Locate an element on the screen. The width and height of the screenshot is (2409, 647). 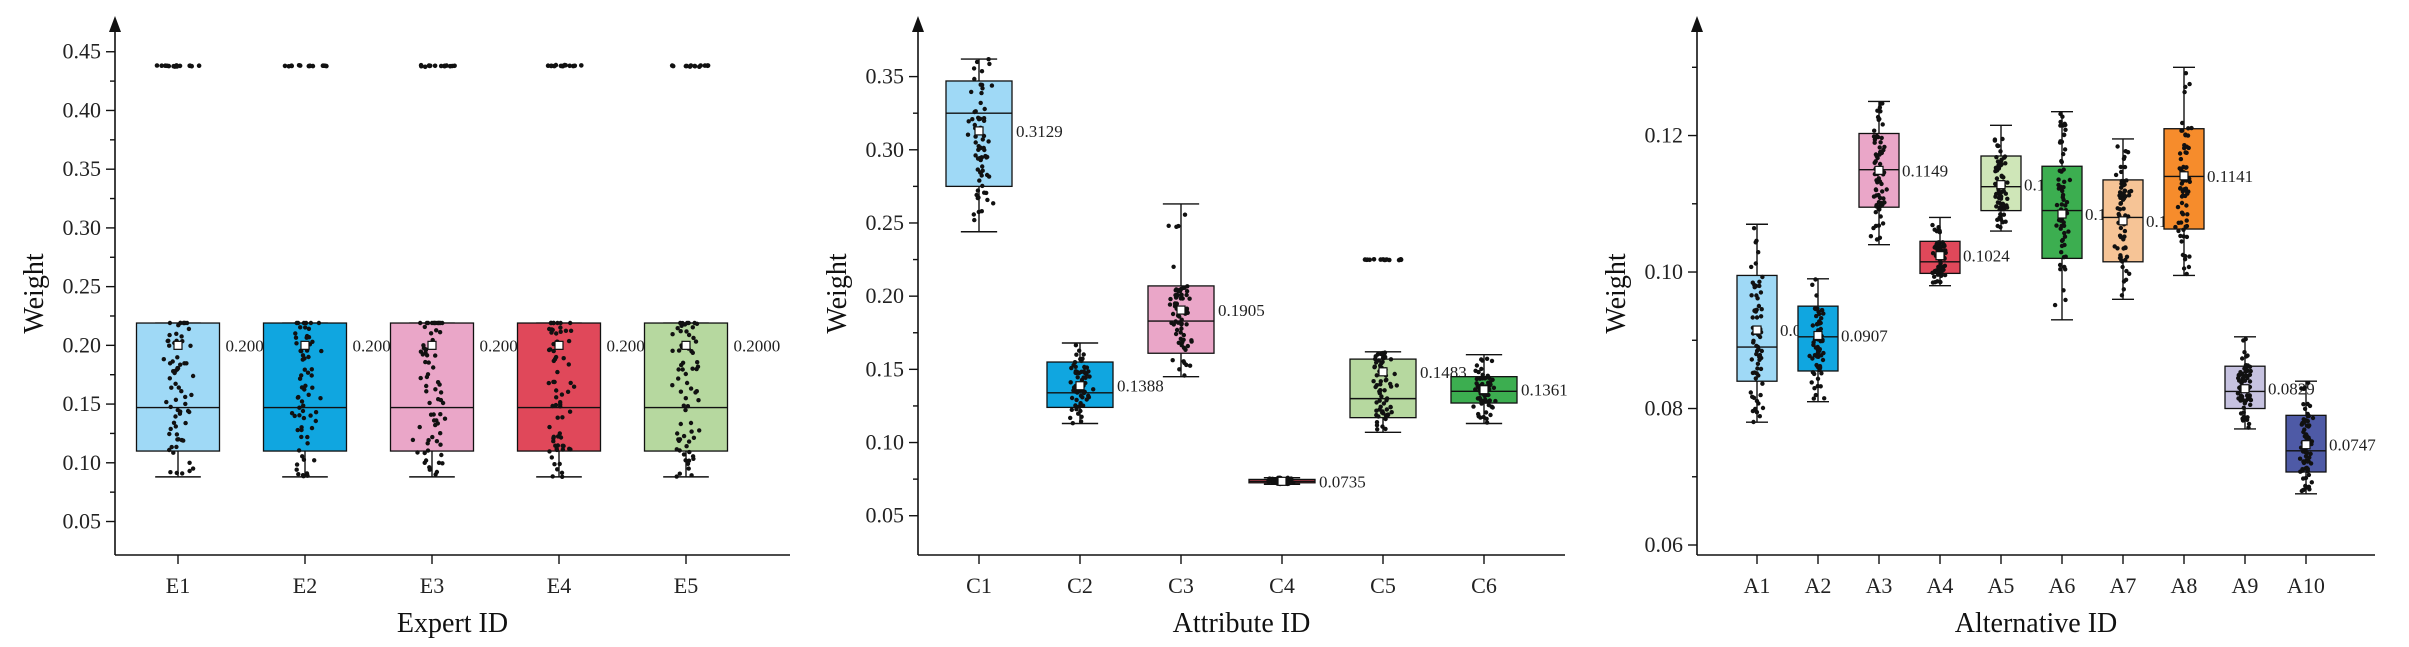
x-tick-label: A9 is located at coordinates (2245, 585).